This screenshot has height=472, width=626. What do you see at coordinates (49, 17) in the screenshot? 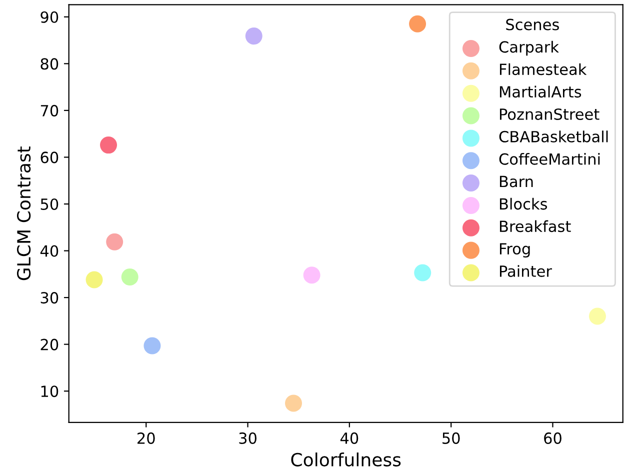
I see `y-tick-label: 90` at bounding box center [49, 17].